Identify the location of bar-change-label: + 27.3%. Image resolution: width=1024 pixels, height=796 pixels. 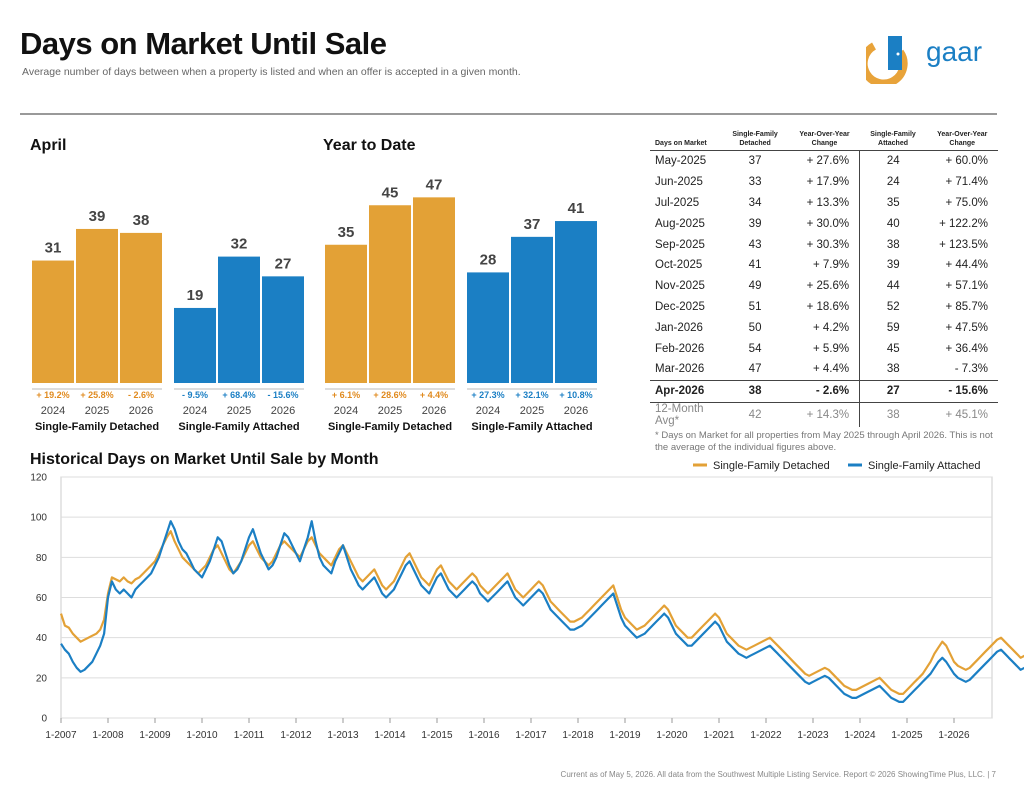
(487, 395).